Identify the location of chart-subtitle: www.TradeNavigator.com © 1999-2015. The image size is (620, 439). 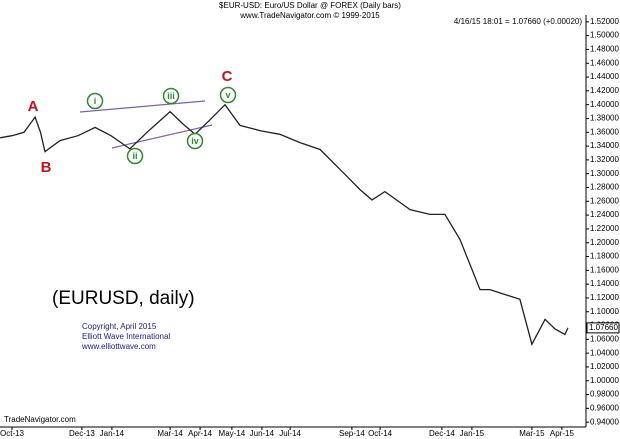
(309, 15).